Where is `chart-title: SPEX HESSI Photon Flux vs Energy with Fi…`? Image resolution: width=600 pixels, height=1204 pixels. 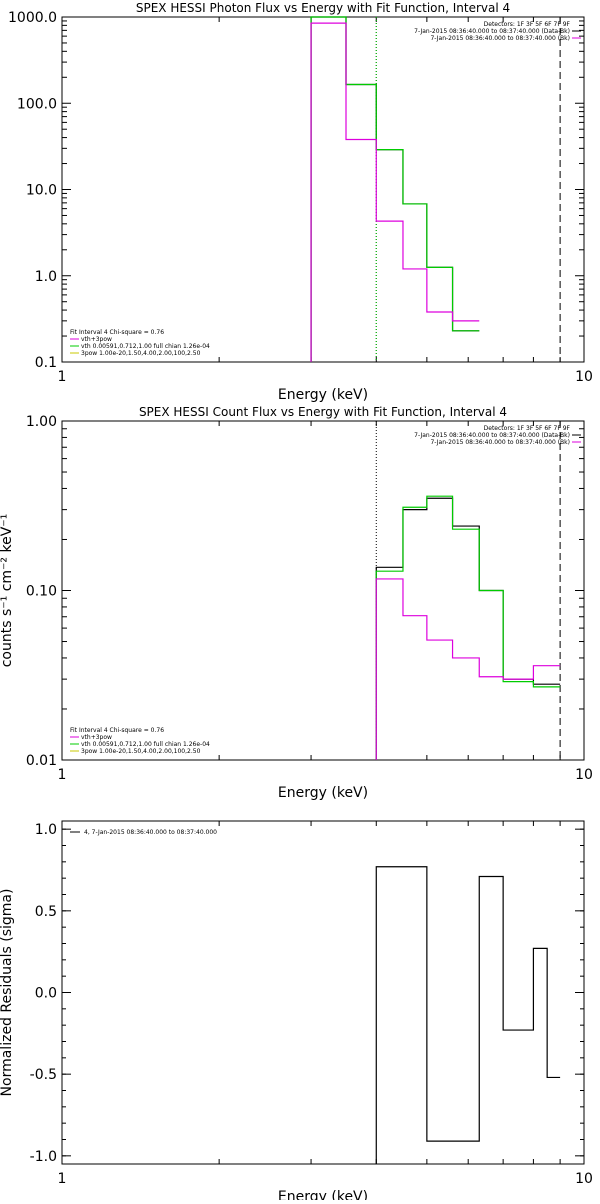 chart-title: SPEX HESSI Photon Flux vs Energy with Fi… is located at coordinates (323, 8).